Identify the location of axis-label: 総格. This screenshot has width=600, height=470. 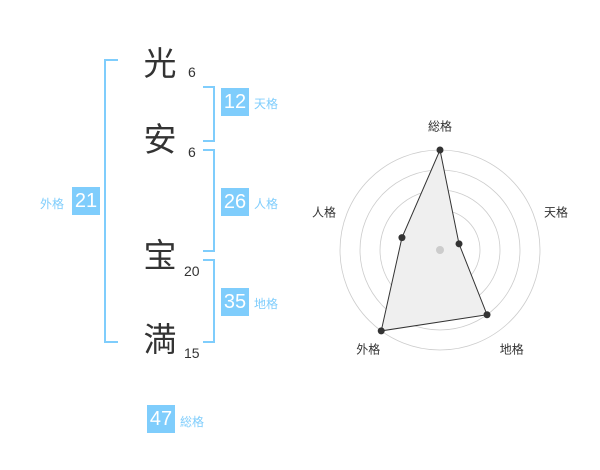
(440, 126).